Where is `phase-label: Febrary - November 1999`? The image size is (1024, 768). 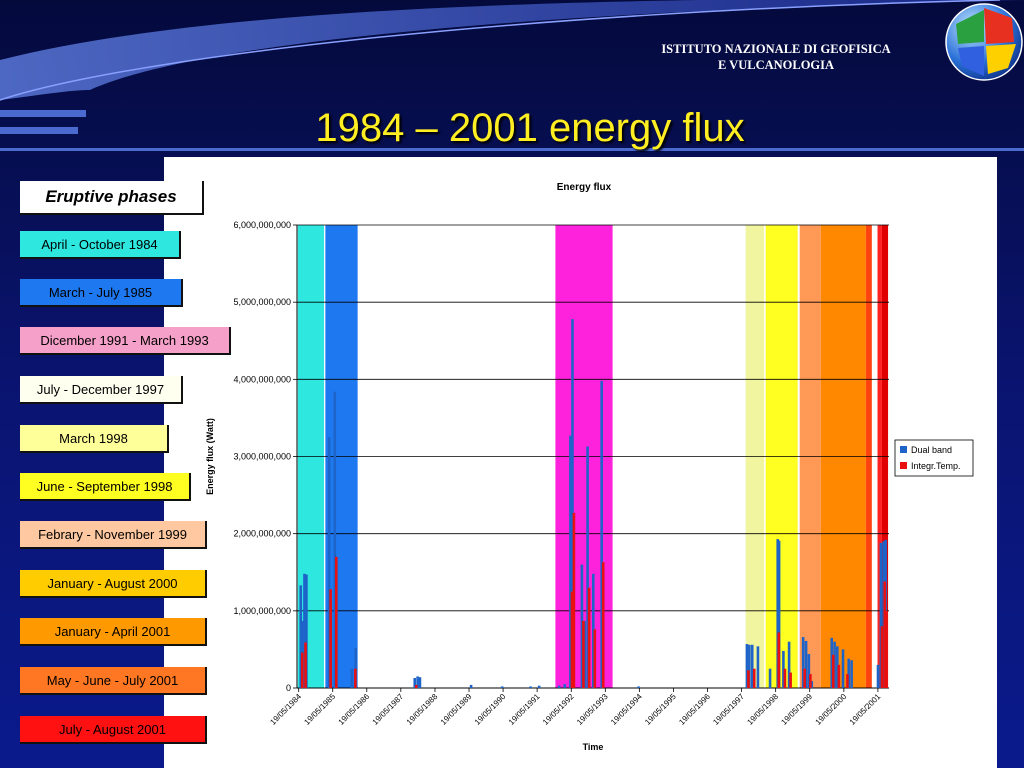
phase-label: Febrary - November 1999 is located at coordinates (113, 535).